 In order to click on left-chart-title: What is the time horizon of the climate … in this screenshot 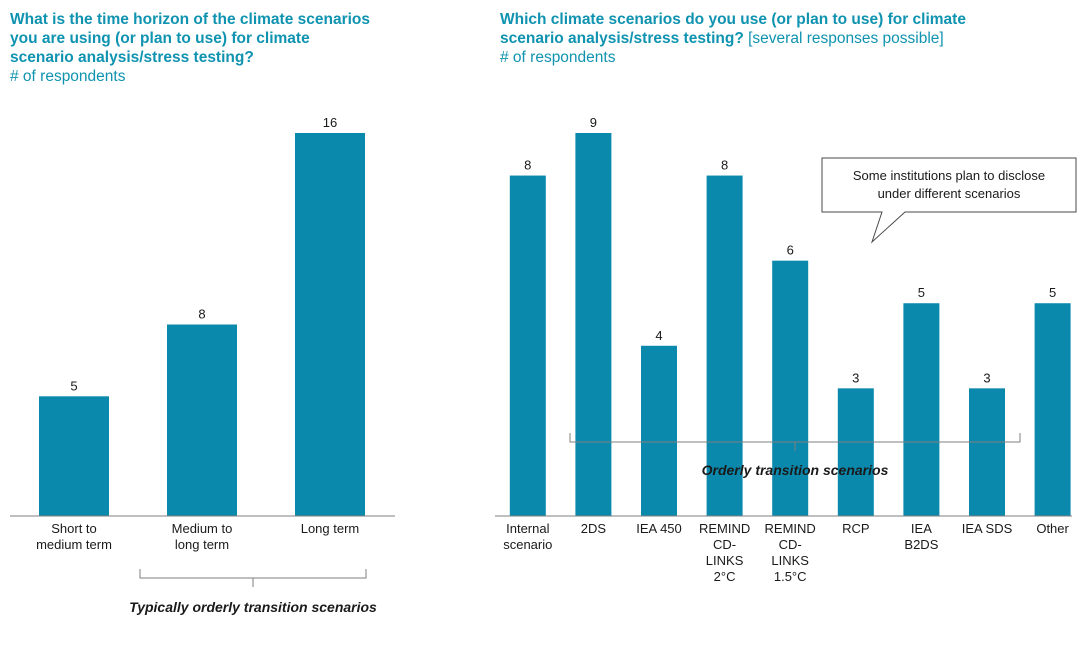, I will do `click(245, 48)`.